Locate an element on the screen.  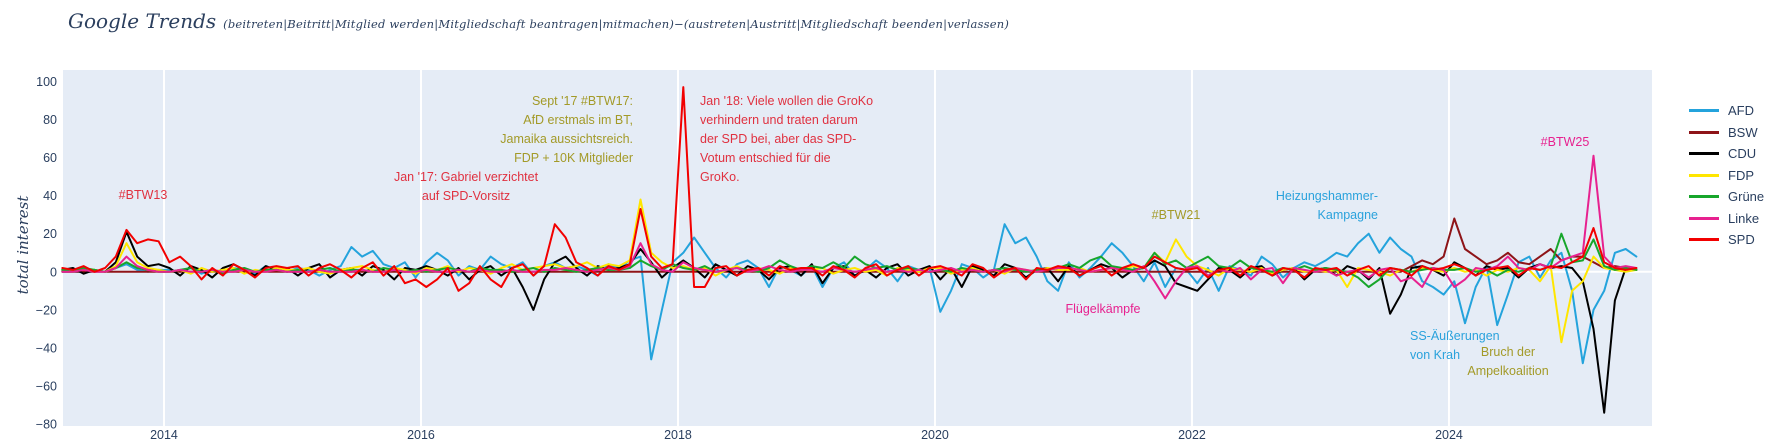
legend-label: AFD is located at coordinates (1741, 111).